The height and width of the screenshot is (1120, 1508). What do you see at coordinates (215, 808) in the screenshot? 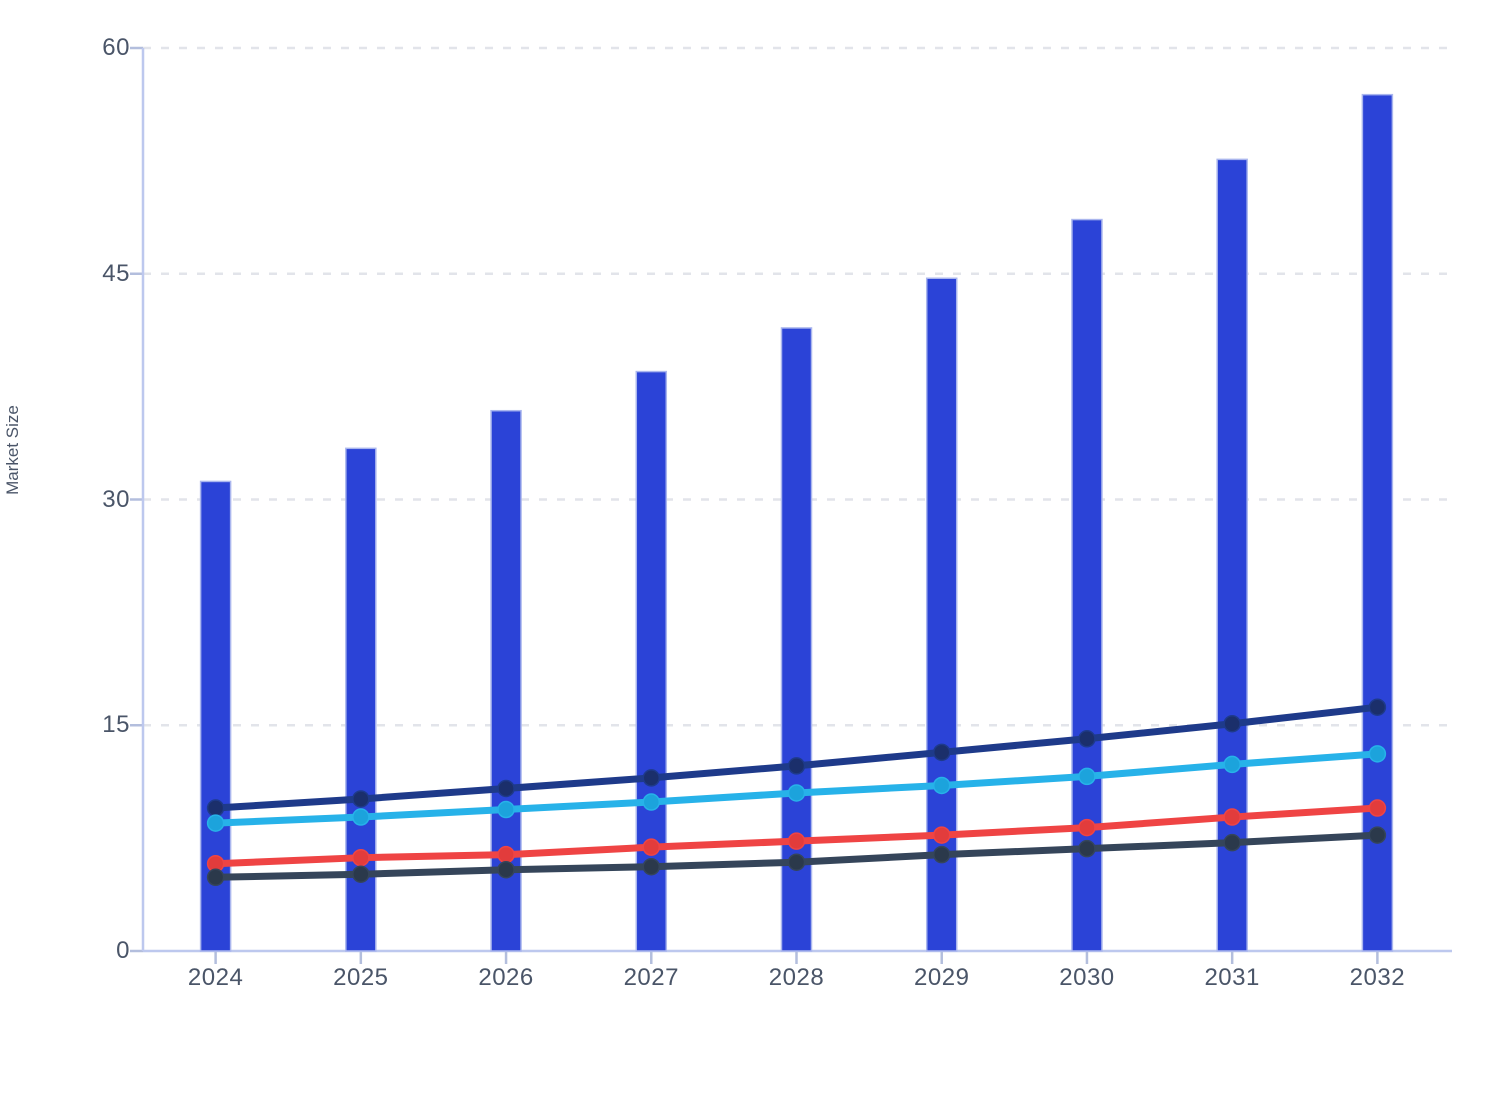
I see `line-navy-point-2024` at bounding box center [215, 808].